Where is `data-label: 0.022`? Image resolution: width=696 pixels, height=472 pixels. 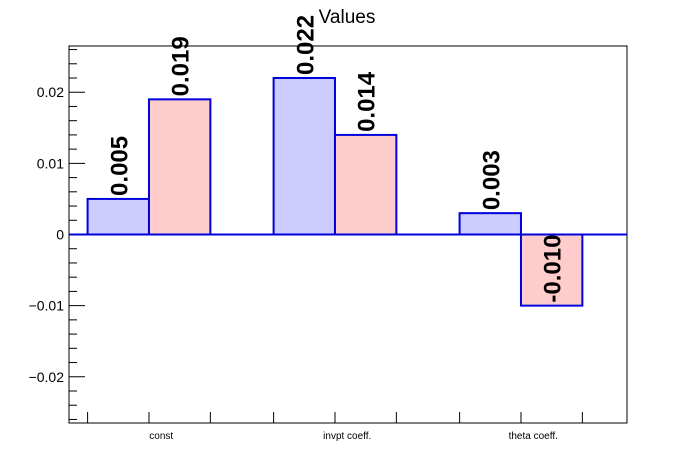
data-label: 0.022 is located at coordinates (305, 45).